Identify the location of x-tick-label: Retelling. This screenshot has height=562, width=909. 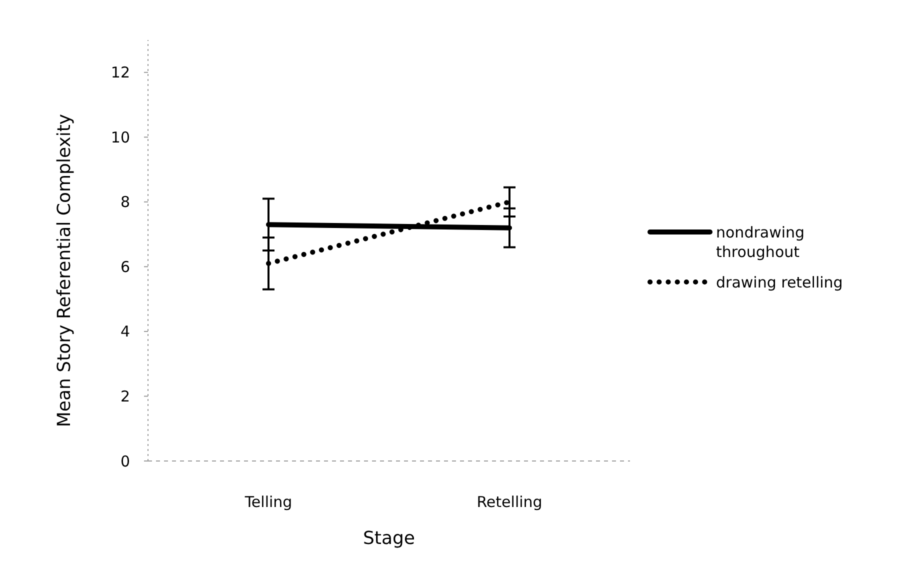
(509, 502).